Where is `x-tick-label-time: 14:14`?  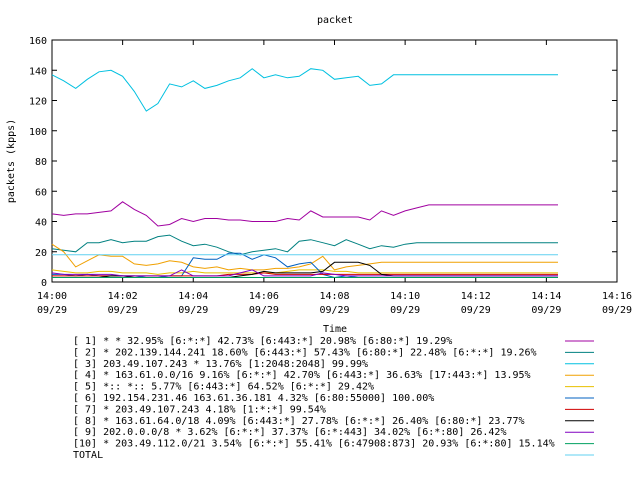
x-tick-label-time: 14:14 is located at coordinates (546, 296).